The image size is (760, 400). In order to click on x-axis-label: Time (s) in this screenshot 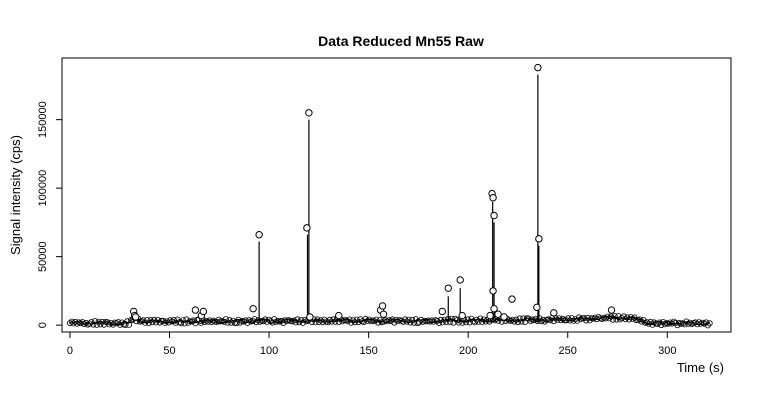, I will do `click(700, 367)`.